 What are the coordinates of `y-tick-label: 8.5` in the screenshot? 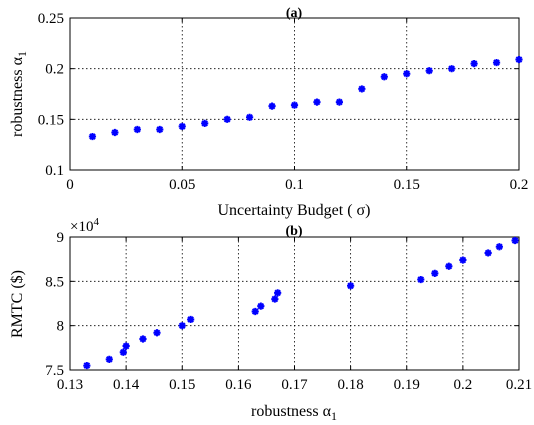 It's located at (54, 282).